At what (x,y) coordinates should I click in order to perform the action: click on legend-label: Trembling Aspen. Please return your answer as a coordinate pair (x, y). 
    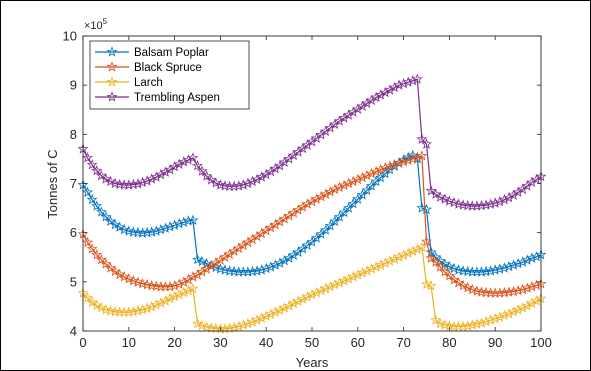
    Looking at the image, I should click on (177, 98).